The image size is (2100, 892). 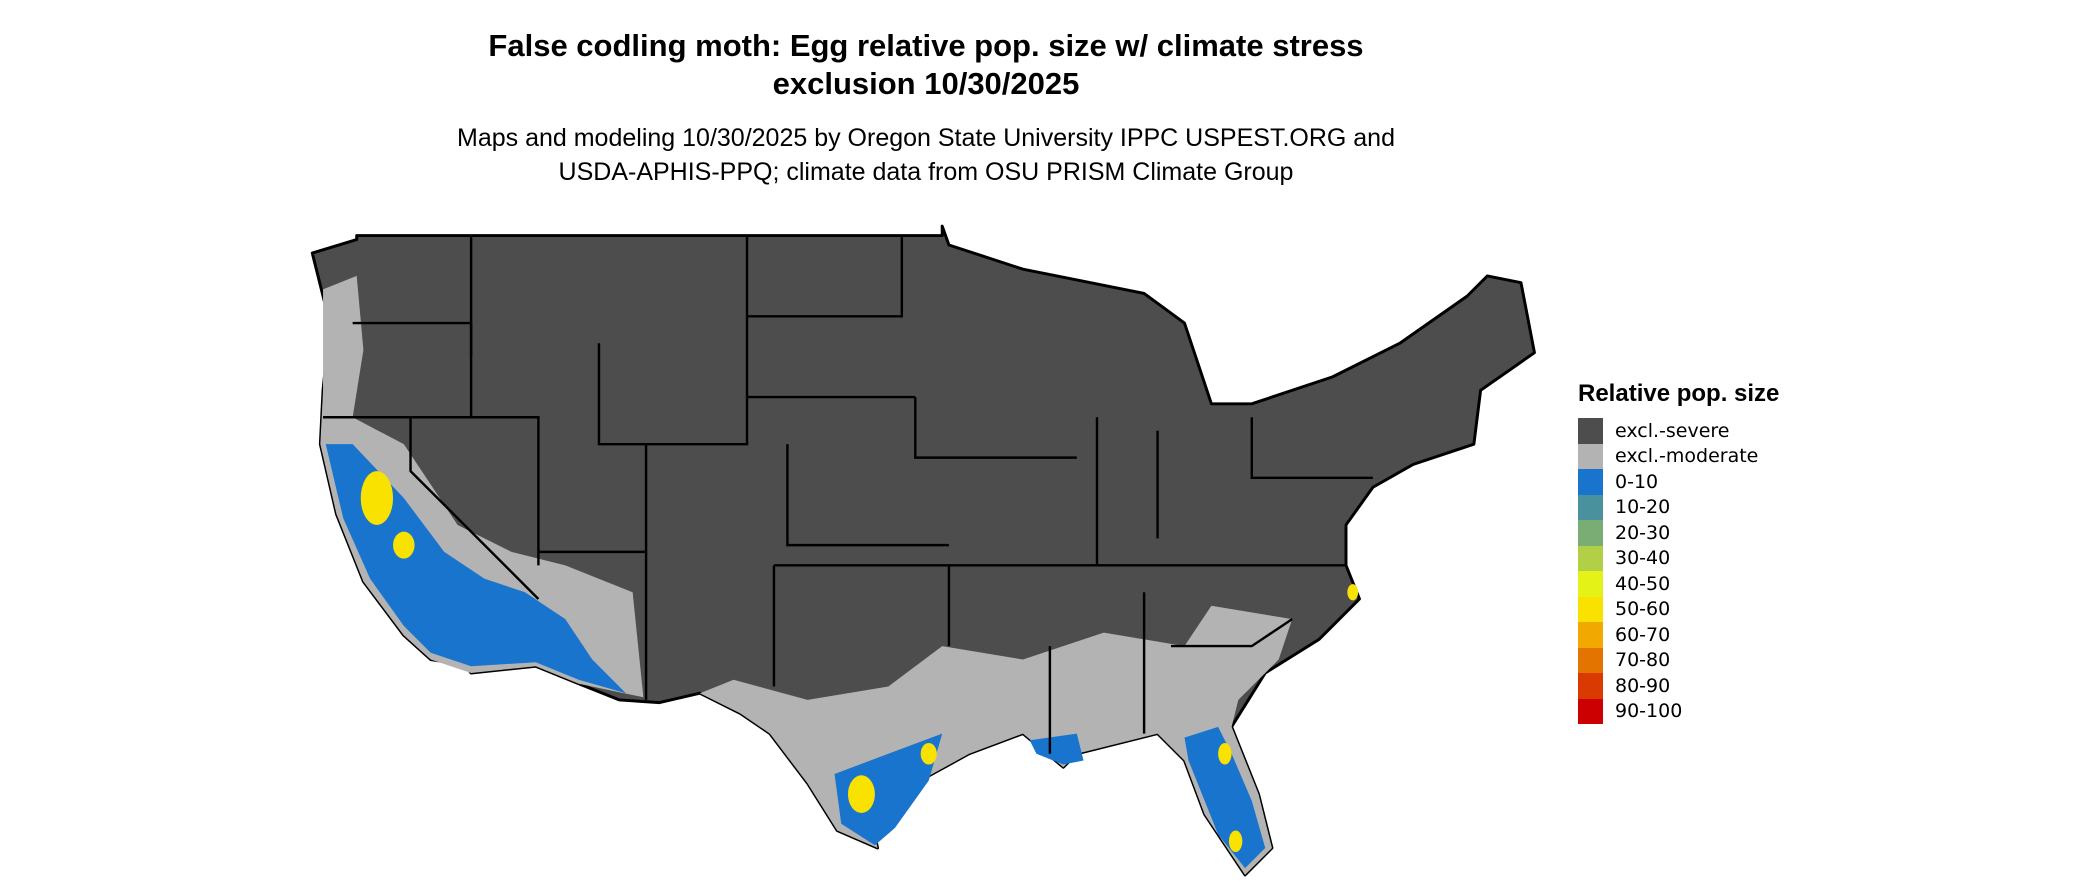 I want to click on legend-item: excl.-severe, so click(x=1678, y=431).